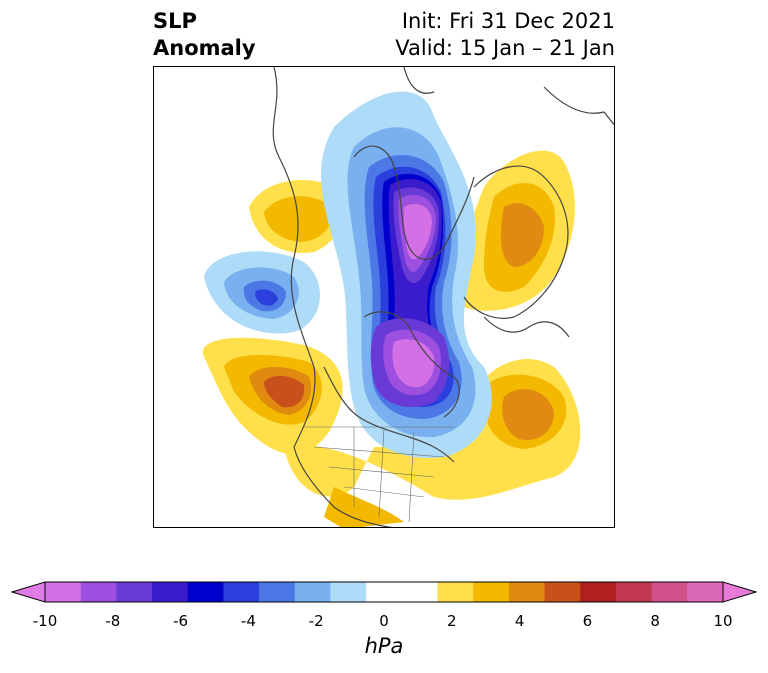 The height and width of the screenshot is (673, 768). What do you see at coordinates (723, 621) in the screenshot?
I see `colorbar-tick-label: 10` at bounding box center [723, 621].